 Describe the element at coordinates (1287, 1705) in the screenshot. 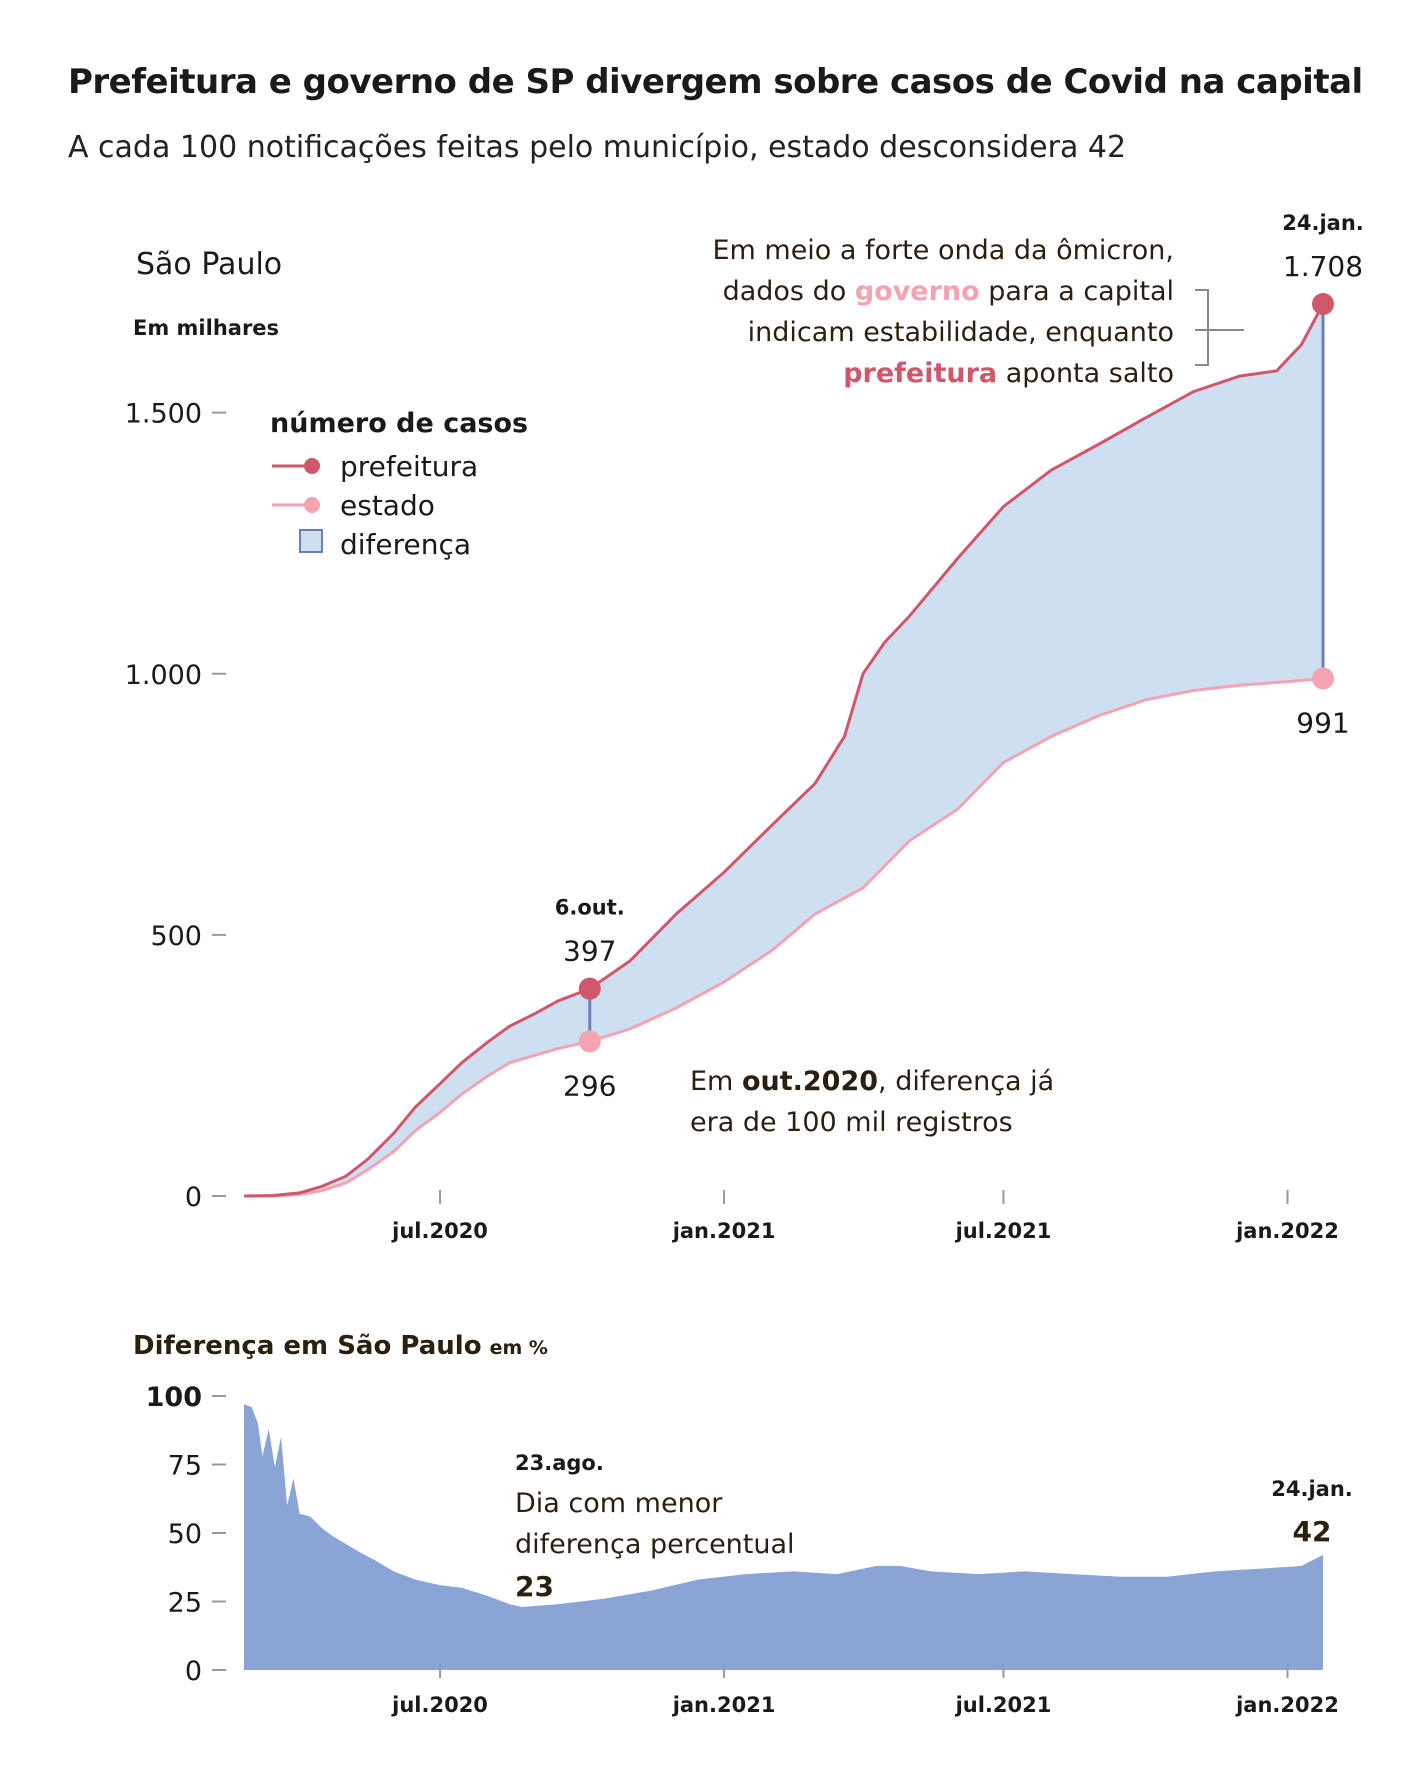

I see `pct-x-tick-label: jan.2022` at that location.